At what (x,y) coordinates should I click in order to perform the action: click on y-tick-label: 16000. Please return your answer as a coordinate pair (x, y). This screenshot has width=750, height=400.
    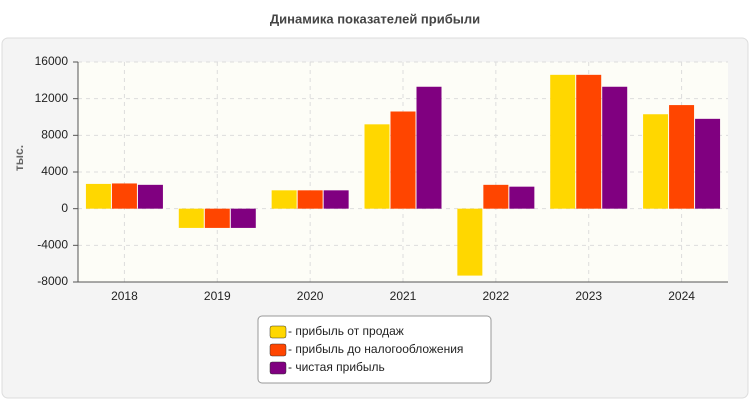
    Looking at the image, I should click on (52, 61).